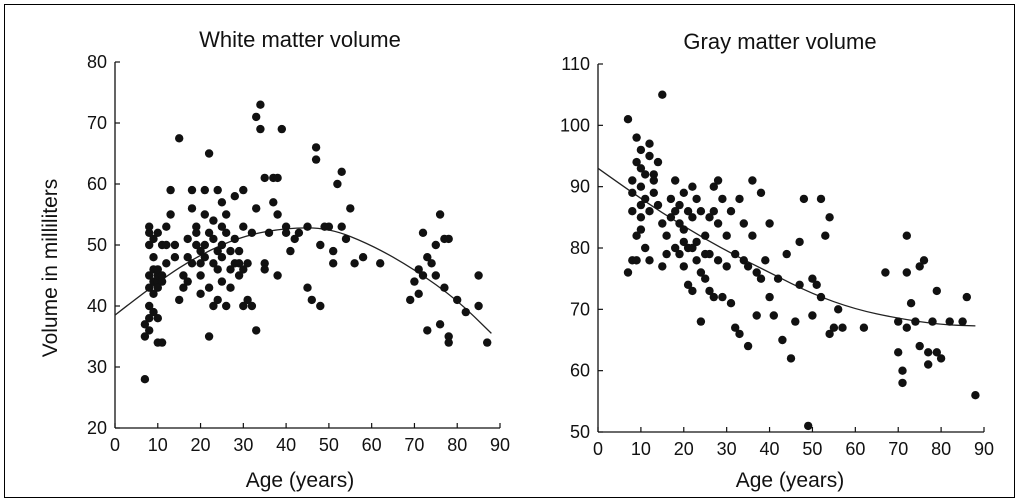  Describe the element at coordinates (790, 480) in the screenshot. I see `chart2-x-axis-label: Age (years)` at that location.